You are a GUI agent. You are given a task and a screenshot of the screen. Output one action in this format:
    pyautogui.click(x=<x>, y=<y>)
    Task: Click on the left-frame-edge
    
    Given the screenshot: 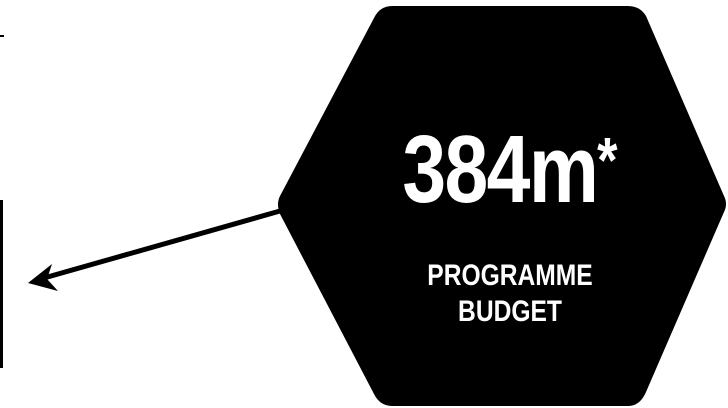 What is the action you would take?
    pyautogui.click(x=1, y=284)
    